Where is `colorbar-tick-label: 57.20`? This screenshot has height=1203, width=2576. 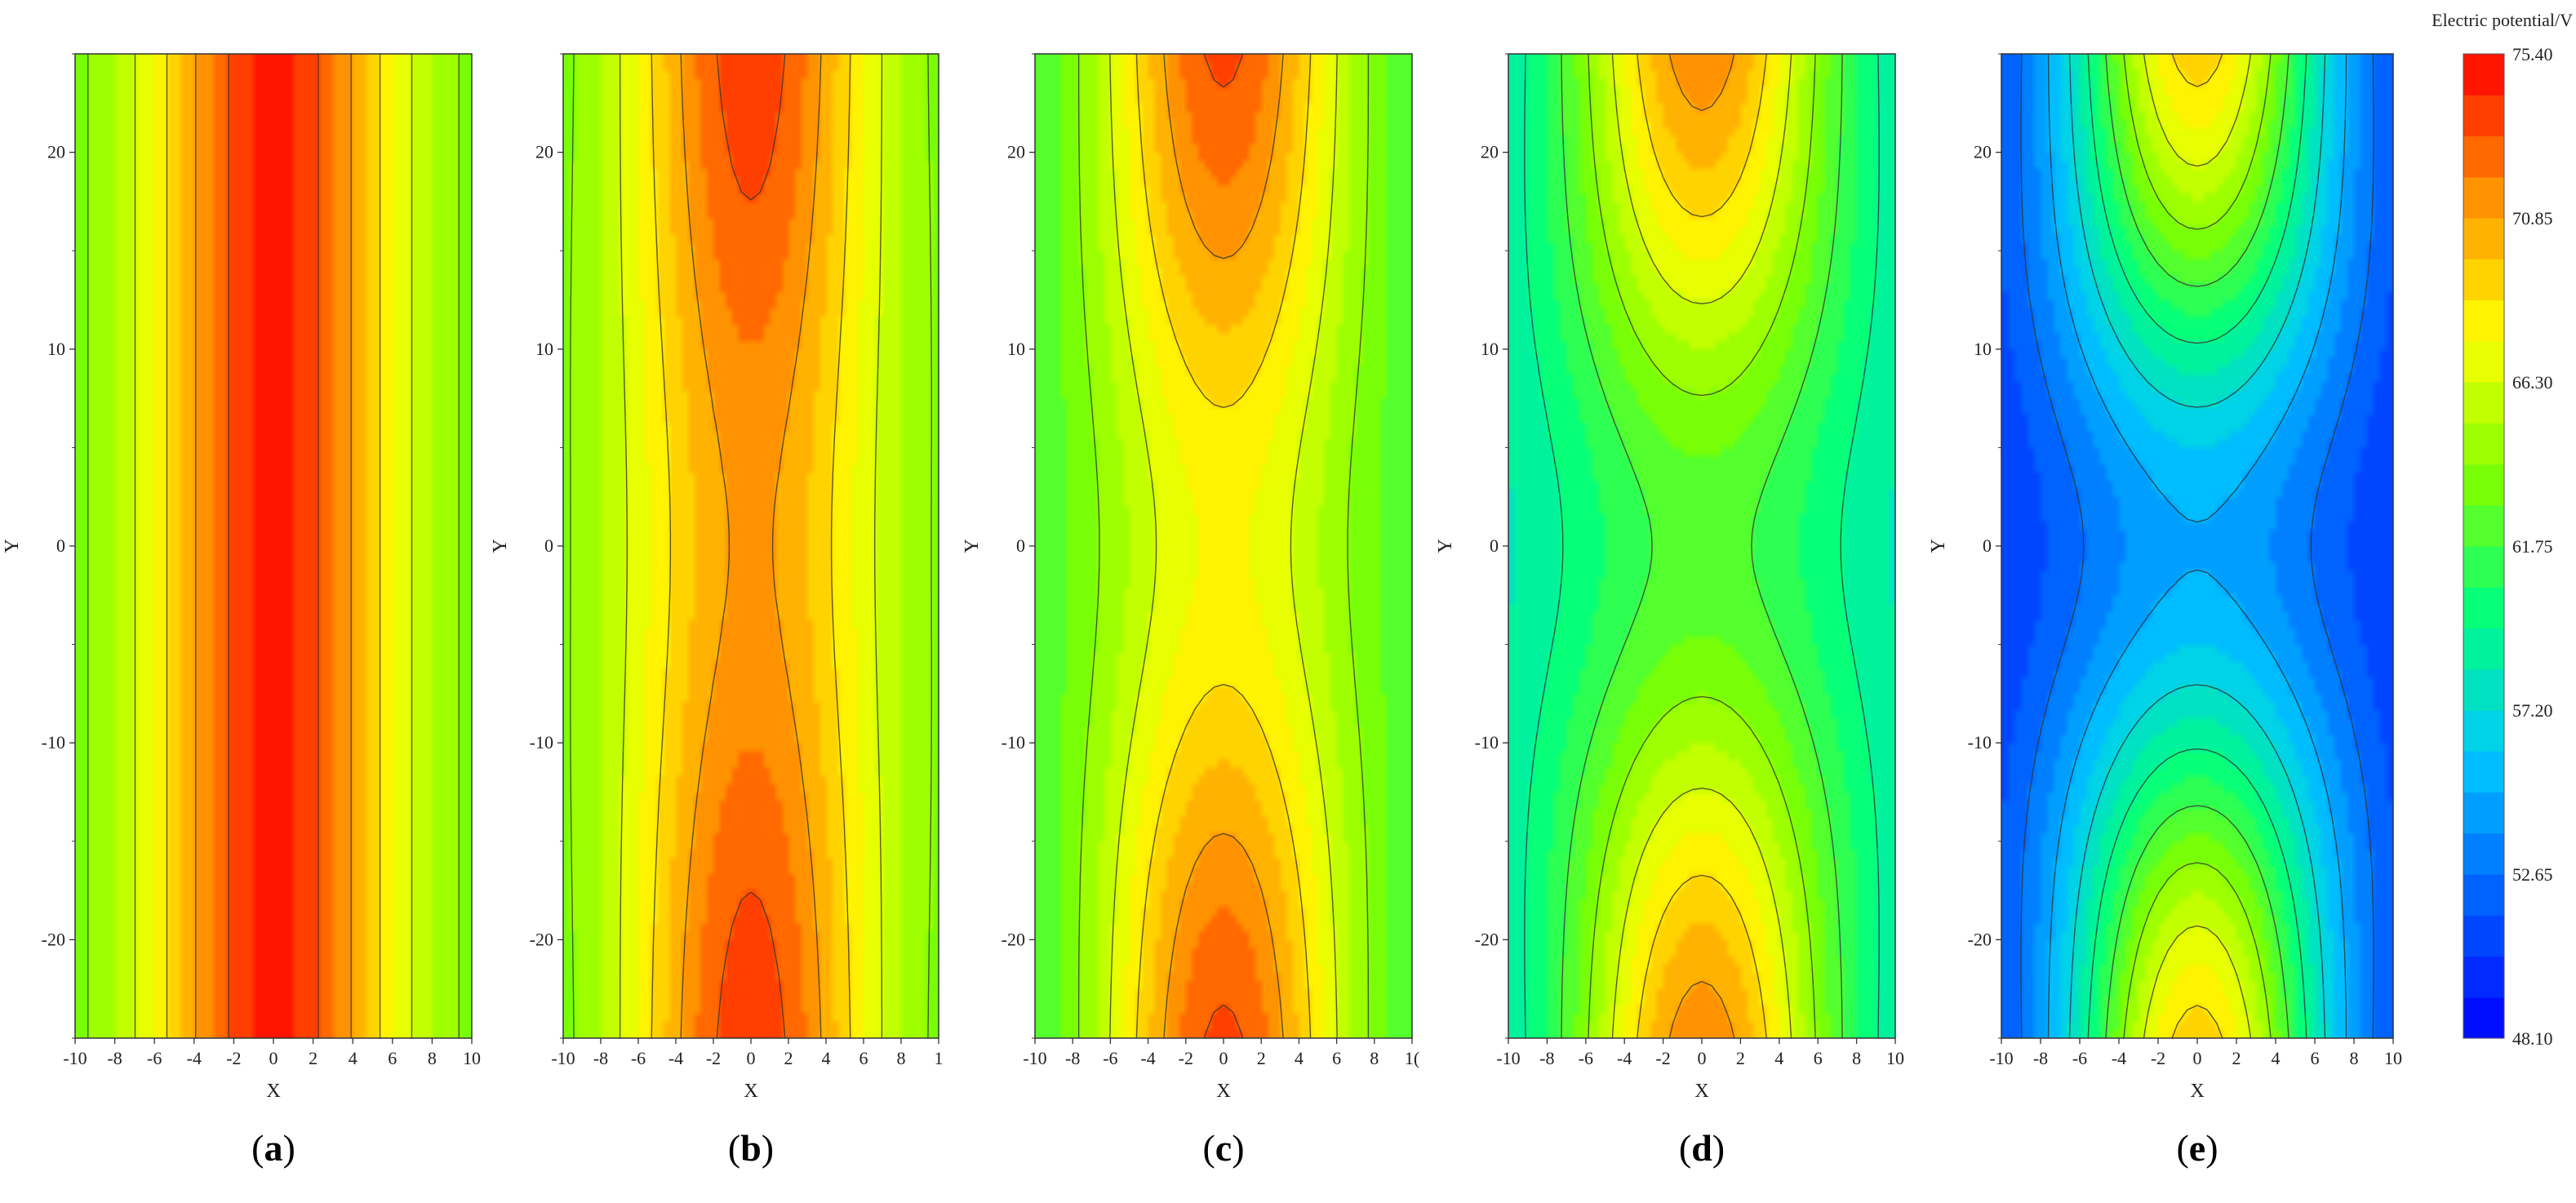
colorbar-tick-label: 57.20 is located at coordinates (2532, 710).